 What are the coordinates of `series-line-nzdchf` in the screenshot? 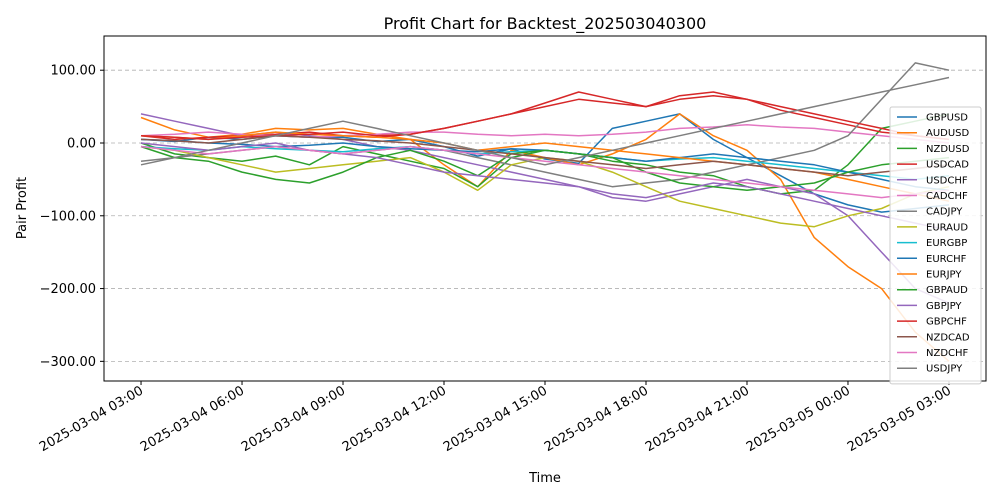 It's located at (545, 172).